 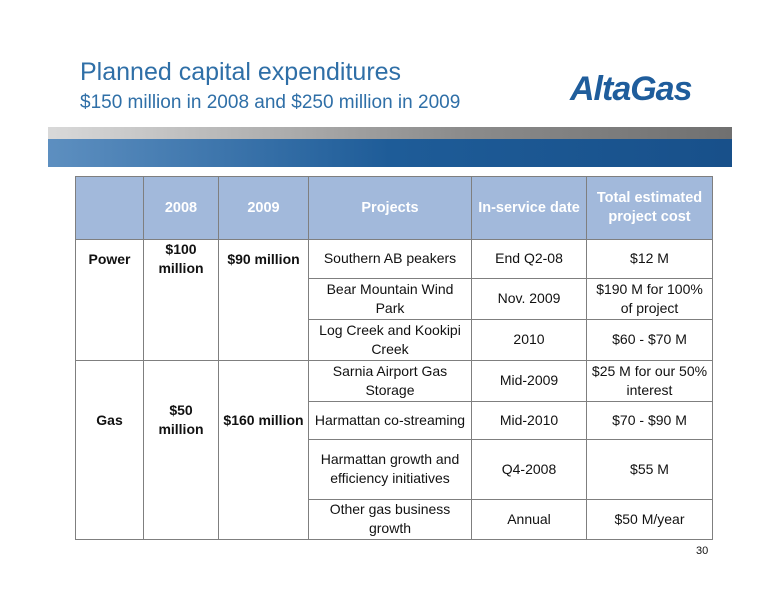 I want to click on cost-cell: $70 - $90 M, so click(x=649, y=420).